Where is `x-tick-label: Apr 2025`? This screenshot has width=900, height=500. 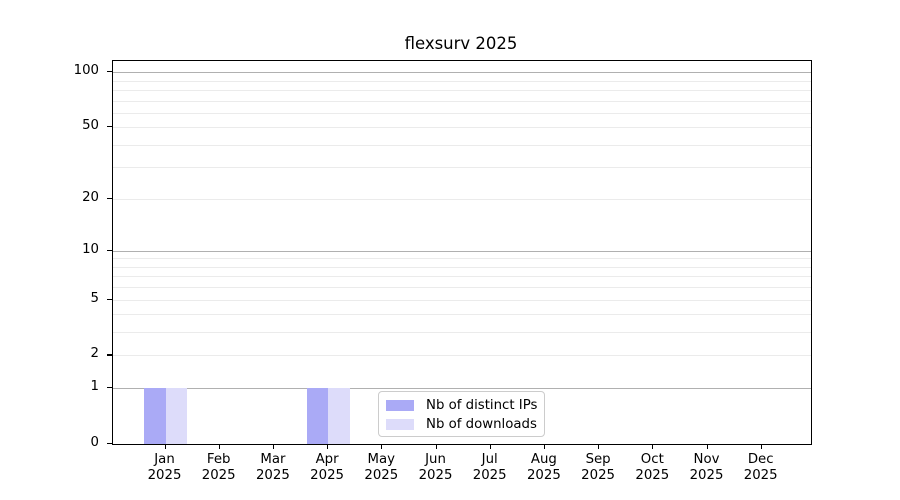 x-tick-label: Apr 2025 is located at coordinates (327, 468).